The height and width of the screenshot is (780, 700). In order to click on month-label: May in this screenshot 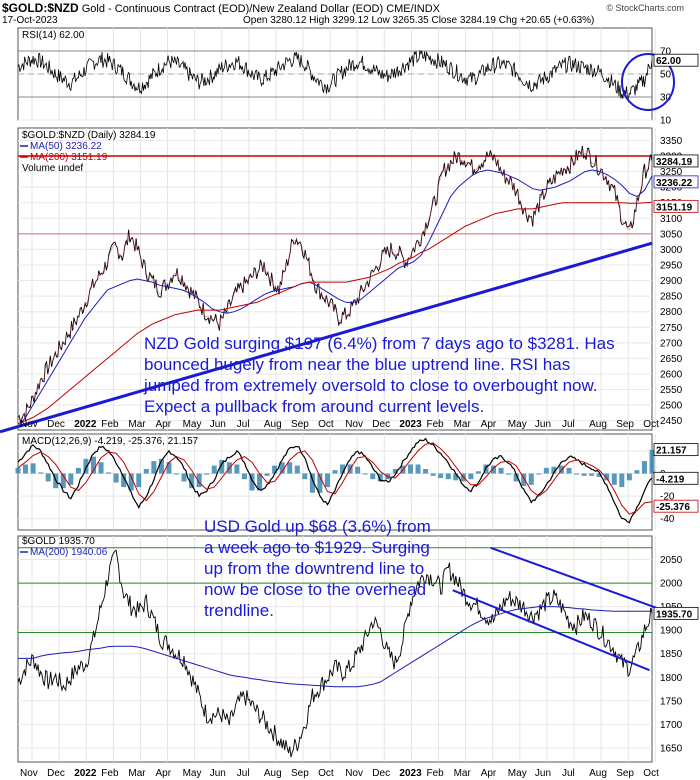, I will do `click(192, 773)`.